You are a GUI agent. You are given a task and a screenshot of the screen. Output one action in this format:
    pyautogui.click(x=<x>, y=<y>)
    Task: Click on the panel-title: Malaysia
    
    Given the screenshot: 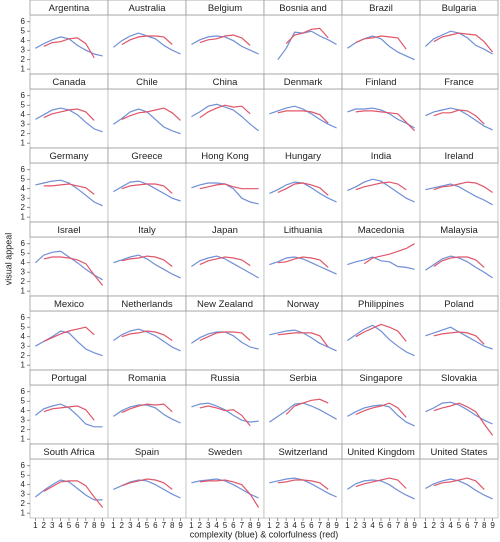 What is the action you would take?
    pyautogui.click(x=459, y=230)
    